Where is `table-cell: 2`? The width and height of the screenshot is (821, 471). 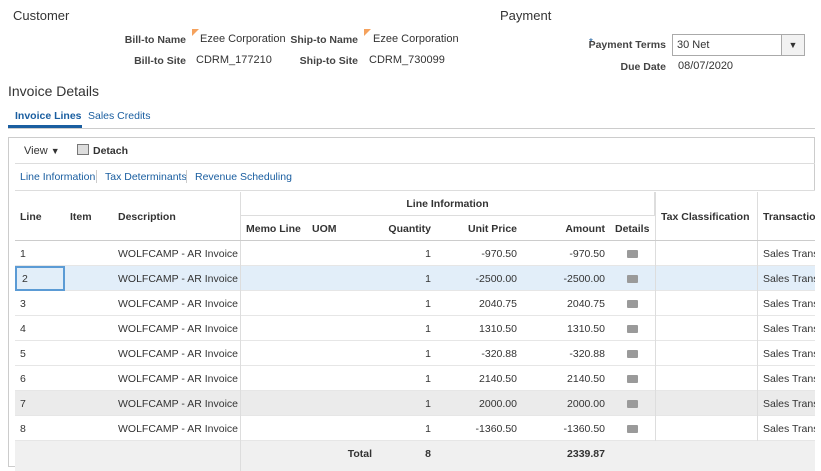 table-cell: 2 is located at coordinates (40, 278).